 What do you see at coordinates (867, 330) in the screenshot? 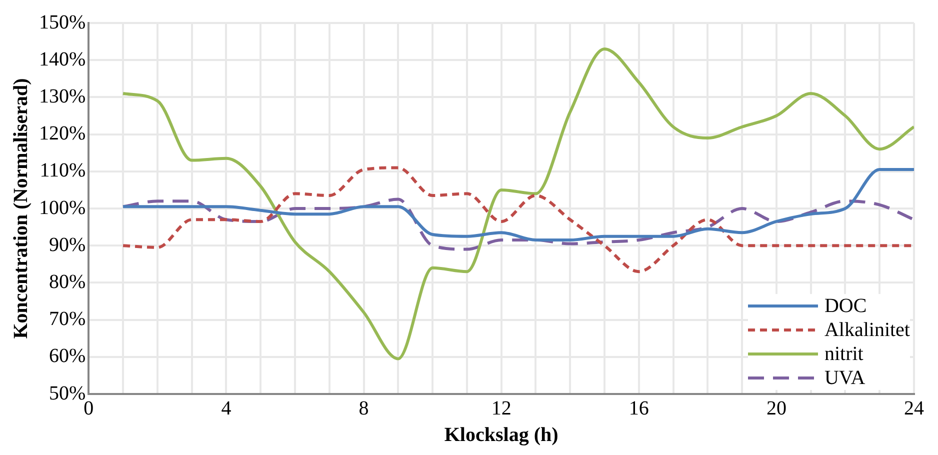
I see `legend-label: Alkalinitet` at bounding box center [867, 330].